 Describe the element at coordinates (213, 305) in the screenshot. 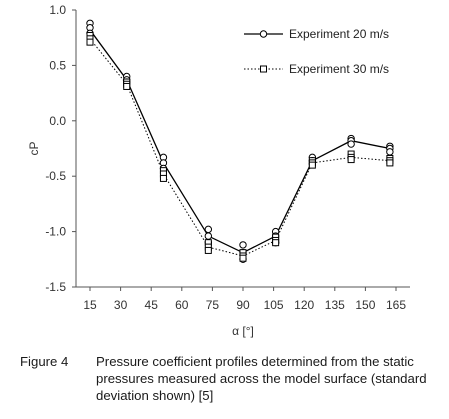

I see `x-tick-label: 75` at that location.